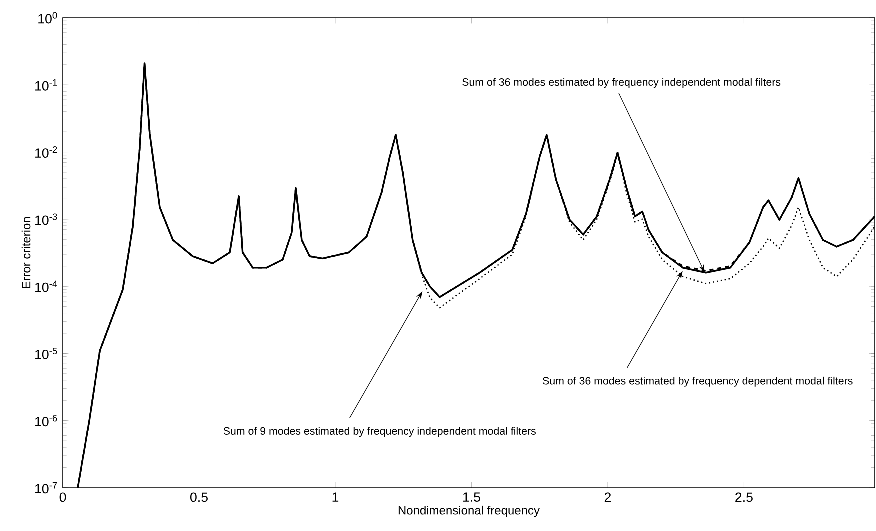 The image size is (876, 531). I want to click on y-axis-title: Error criterion, so click(26, 252).